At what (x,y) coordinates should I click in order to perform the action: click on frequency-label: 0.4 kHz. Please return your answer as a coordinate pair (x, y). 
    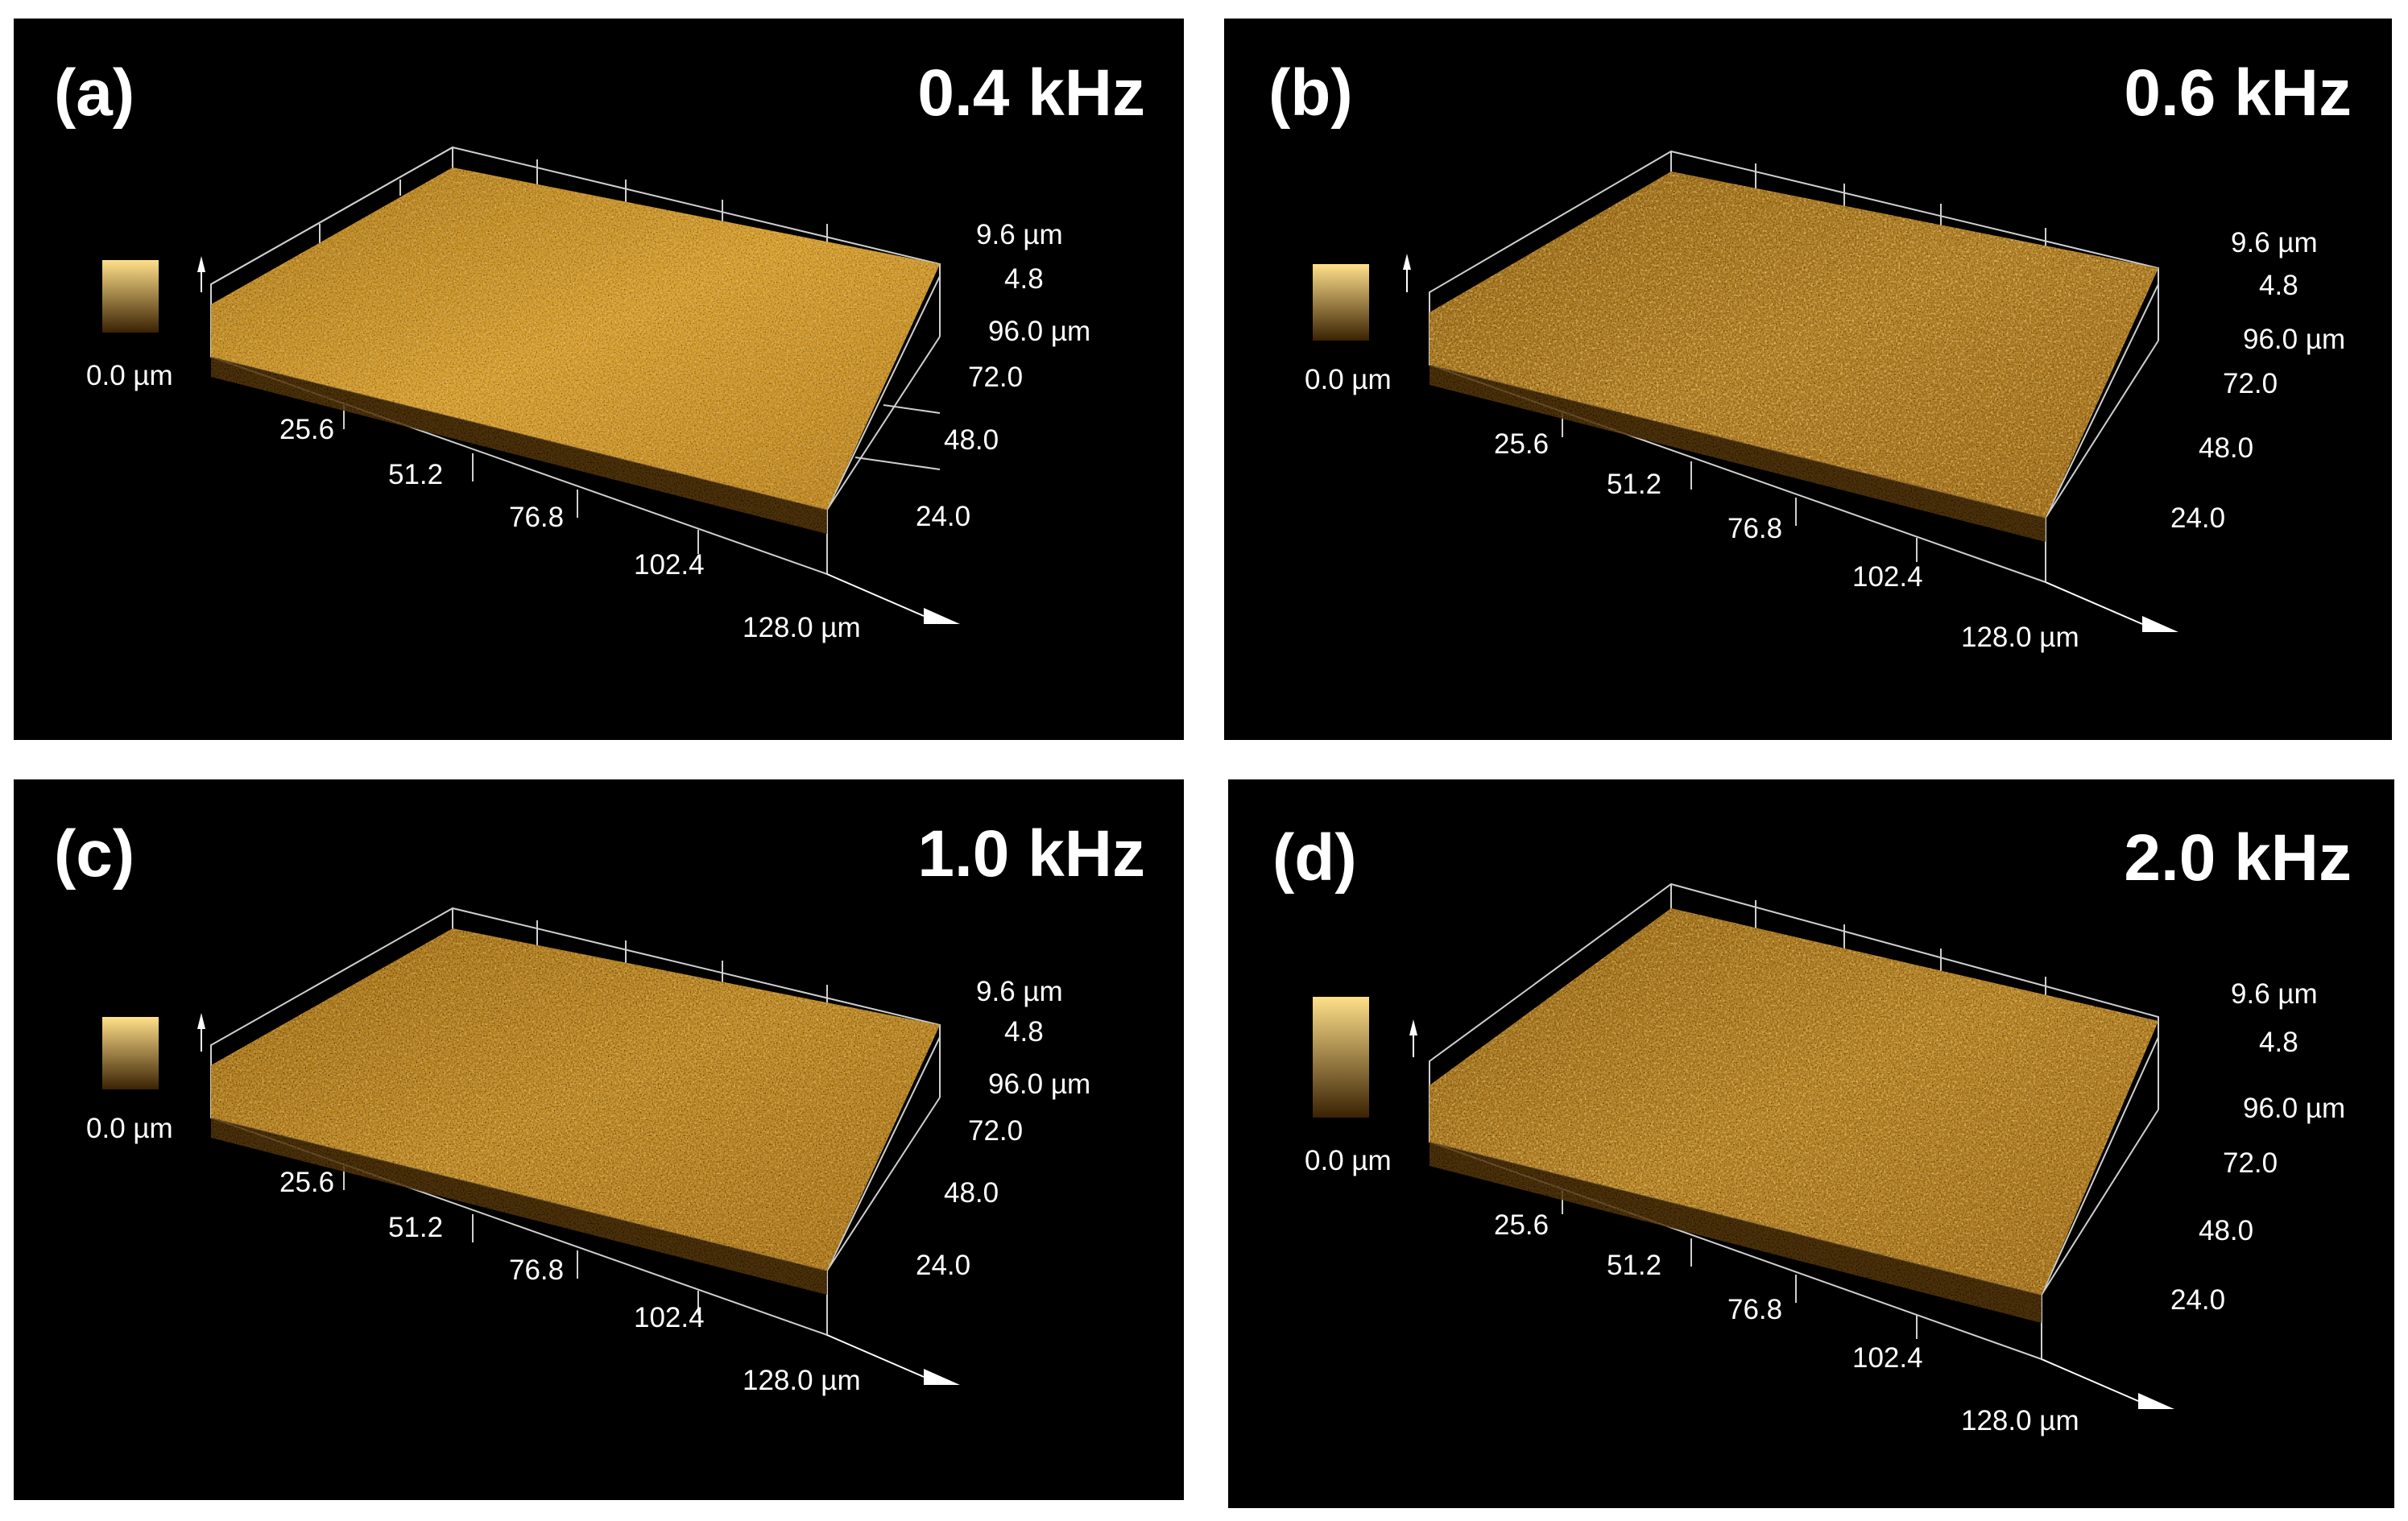
    Looking at the image, I should click on (1031, 93).